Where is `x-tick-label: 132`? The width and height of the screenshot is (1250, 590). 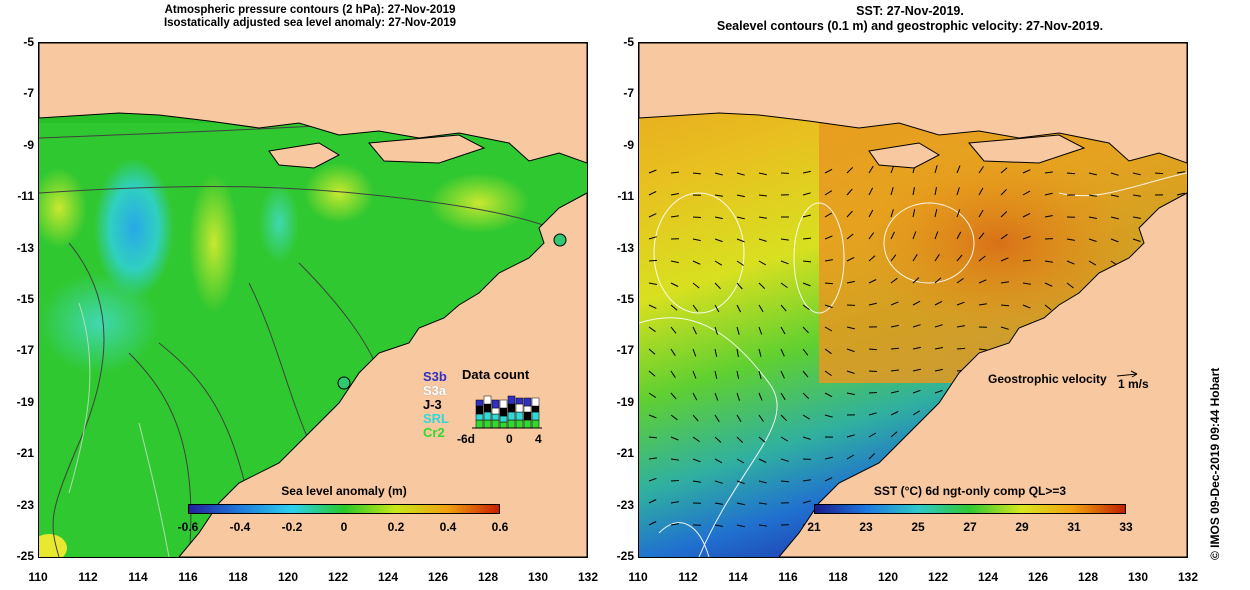 x-tick-label: 132 is located at coordinates (588, 577).